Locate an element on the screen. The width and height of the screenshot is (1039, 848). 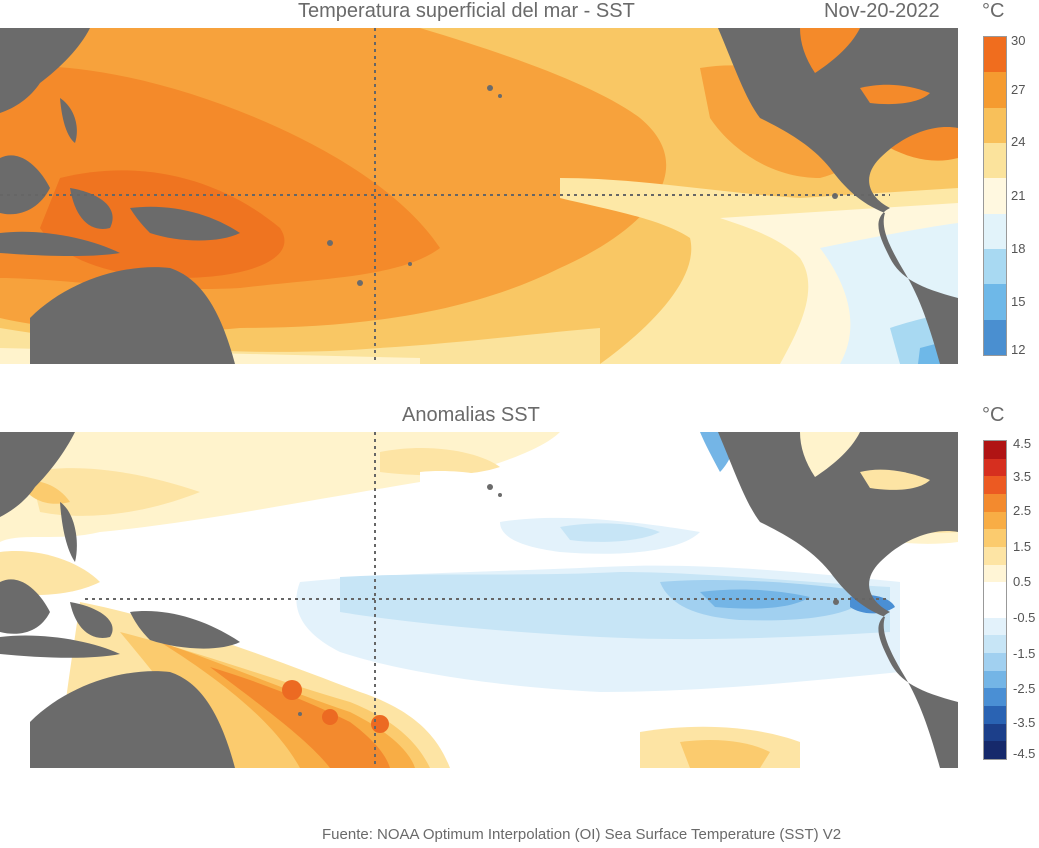
anomaly-tick: 4.5 is located at coordinates (1022, 443).